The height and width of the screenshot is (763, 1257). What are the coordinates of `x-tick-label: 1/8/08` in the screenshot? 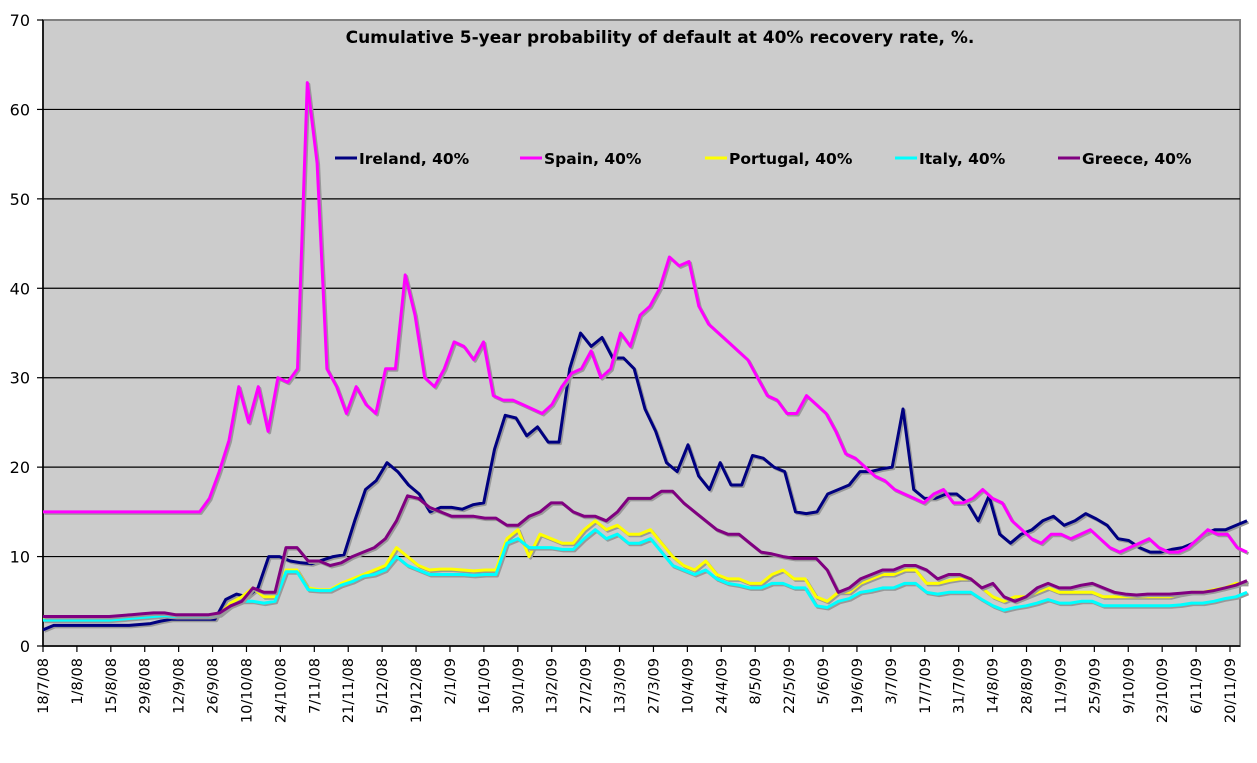 It's located at (78, 681).